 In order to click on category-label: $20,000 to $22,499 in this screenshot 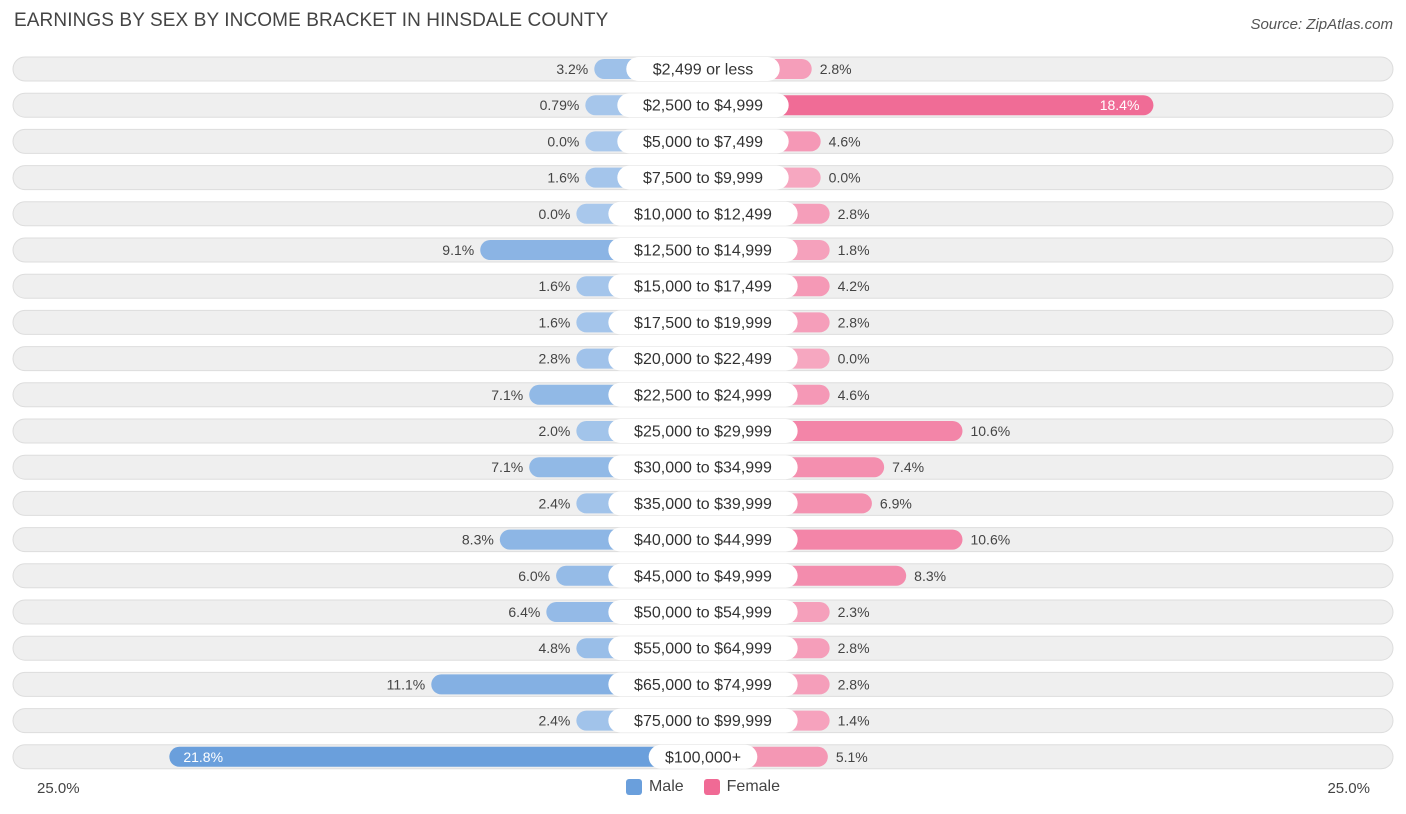, I will do `click(703, 359)`.